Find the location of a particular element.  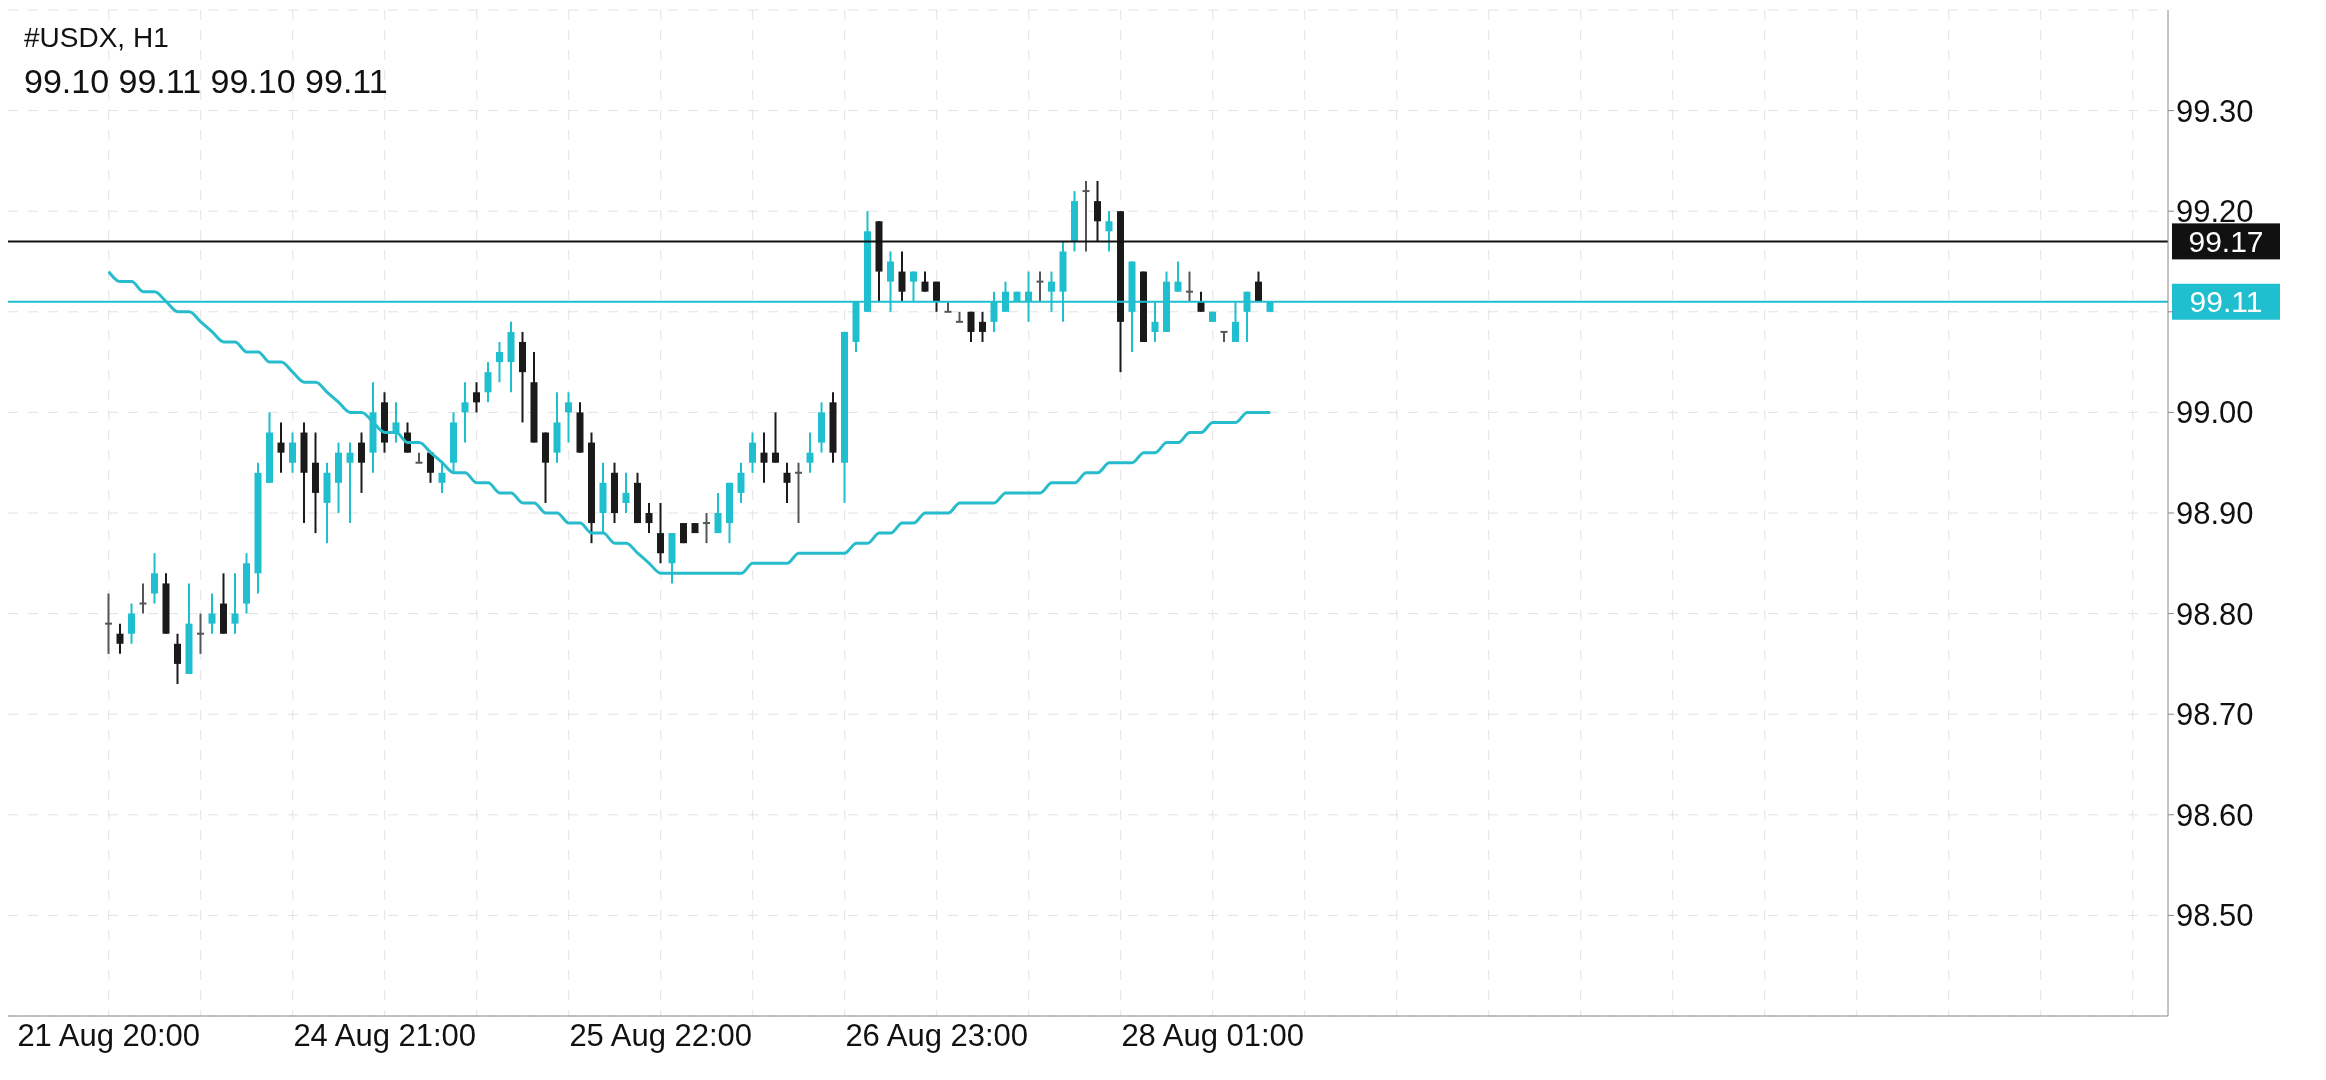

x-tick-label: 26 Aug 23:00 is located at coordinates (937, 1036).